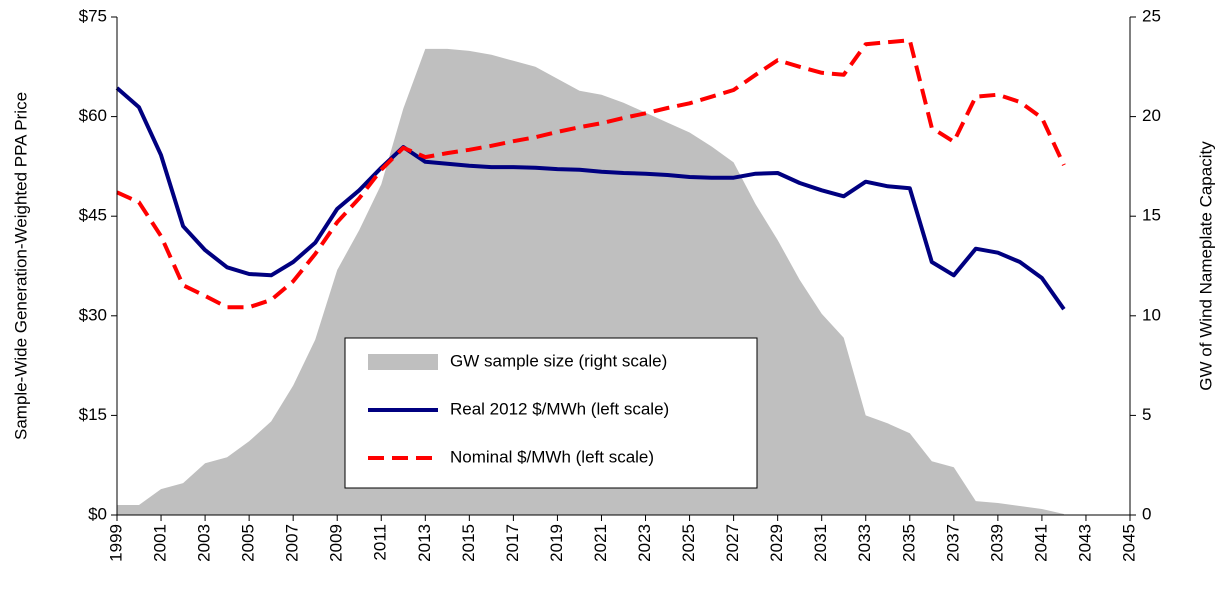 The image size is (1229, 593). Describe the element at coordinates (1205, 266) in the screenshot. I see `y2-axis-title: GW of Wind Nameplate Capacity` at that location.